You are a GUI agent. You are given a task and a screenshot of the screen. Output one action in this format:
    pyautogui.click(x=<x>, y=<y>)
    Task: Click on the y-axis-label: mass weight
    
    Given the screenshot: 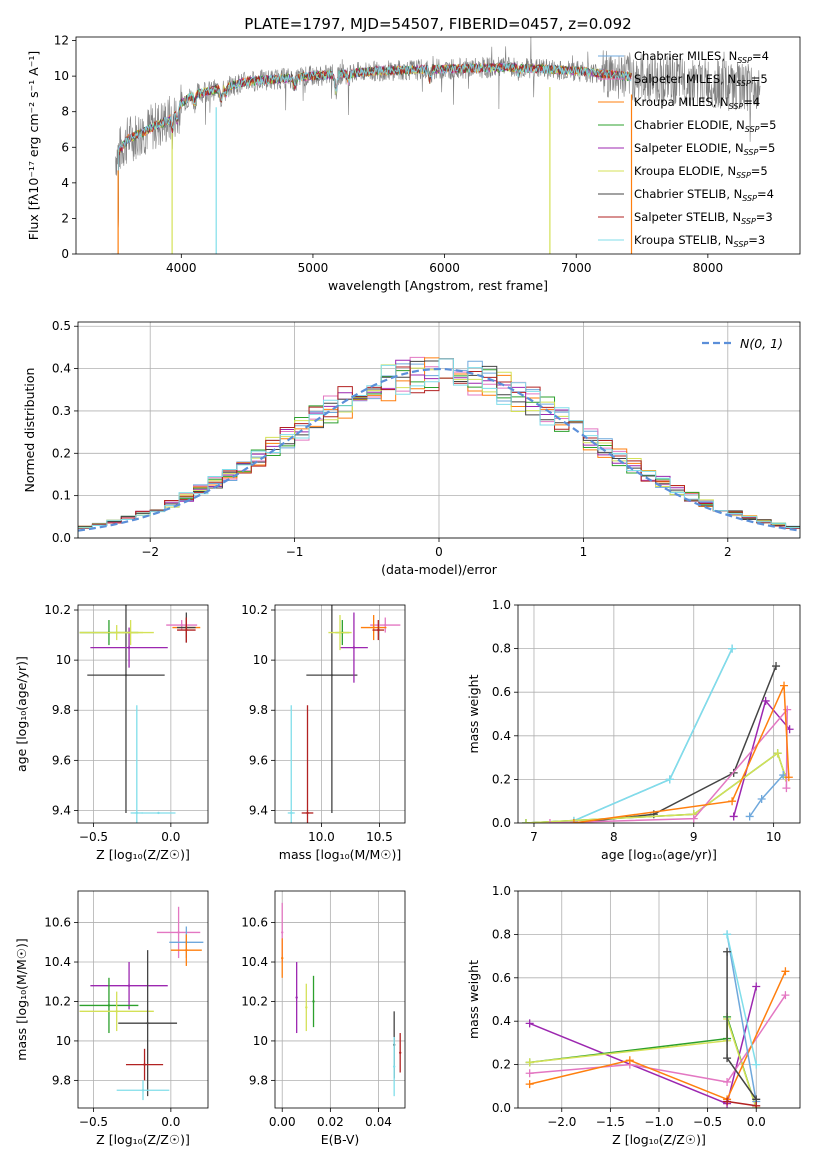 What is the action you would take?
    pyautogui.click(x=473, y=713)
    